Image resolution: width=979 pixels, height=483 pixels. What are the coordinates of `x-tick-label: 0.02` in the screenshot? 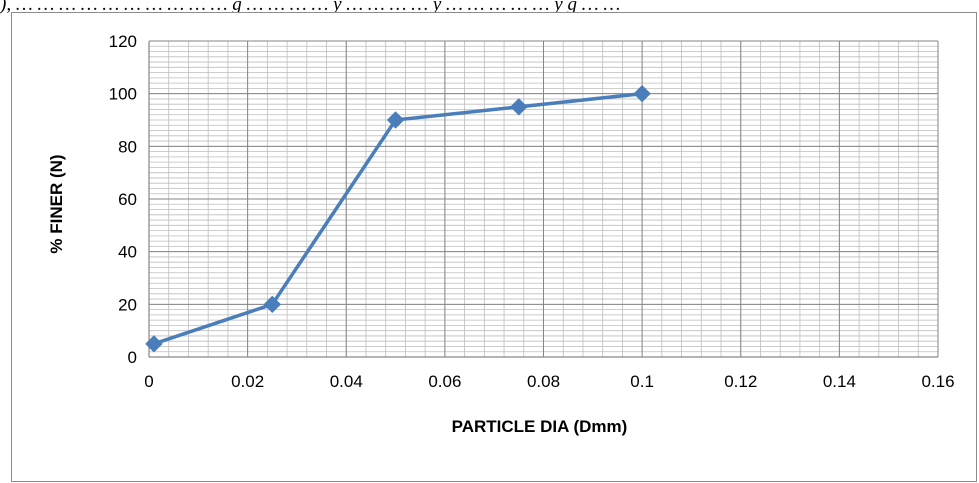 It's located at (247, 381).